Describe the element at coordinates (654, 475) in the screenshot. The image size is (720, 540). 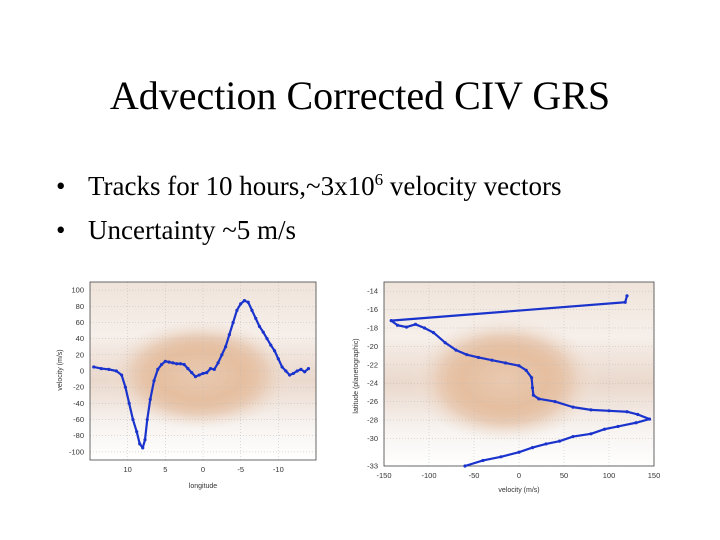
I see `x-tick-label: 150` at that location.